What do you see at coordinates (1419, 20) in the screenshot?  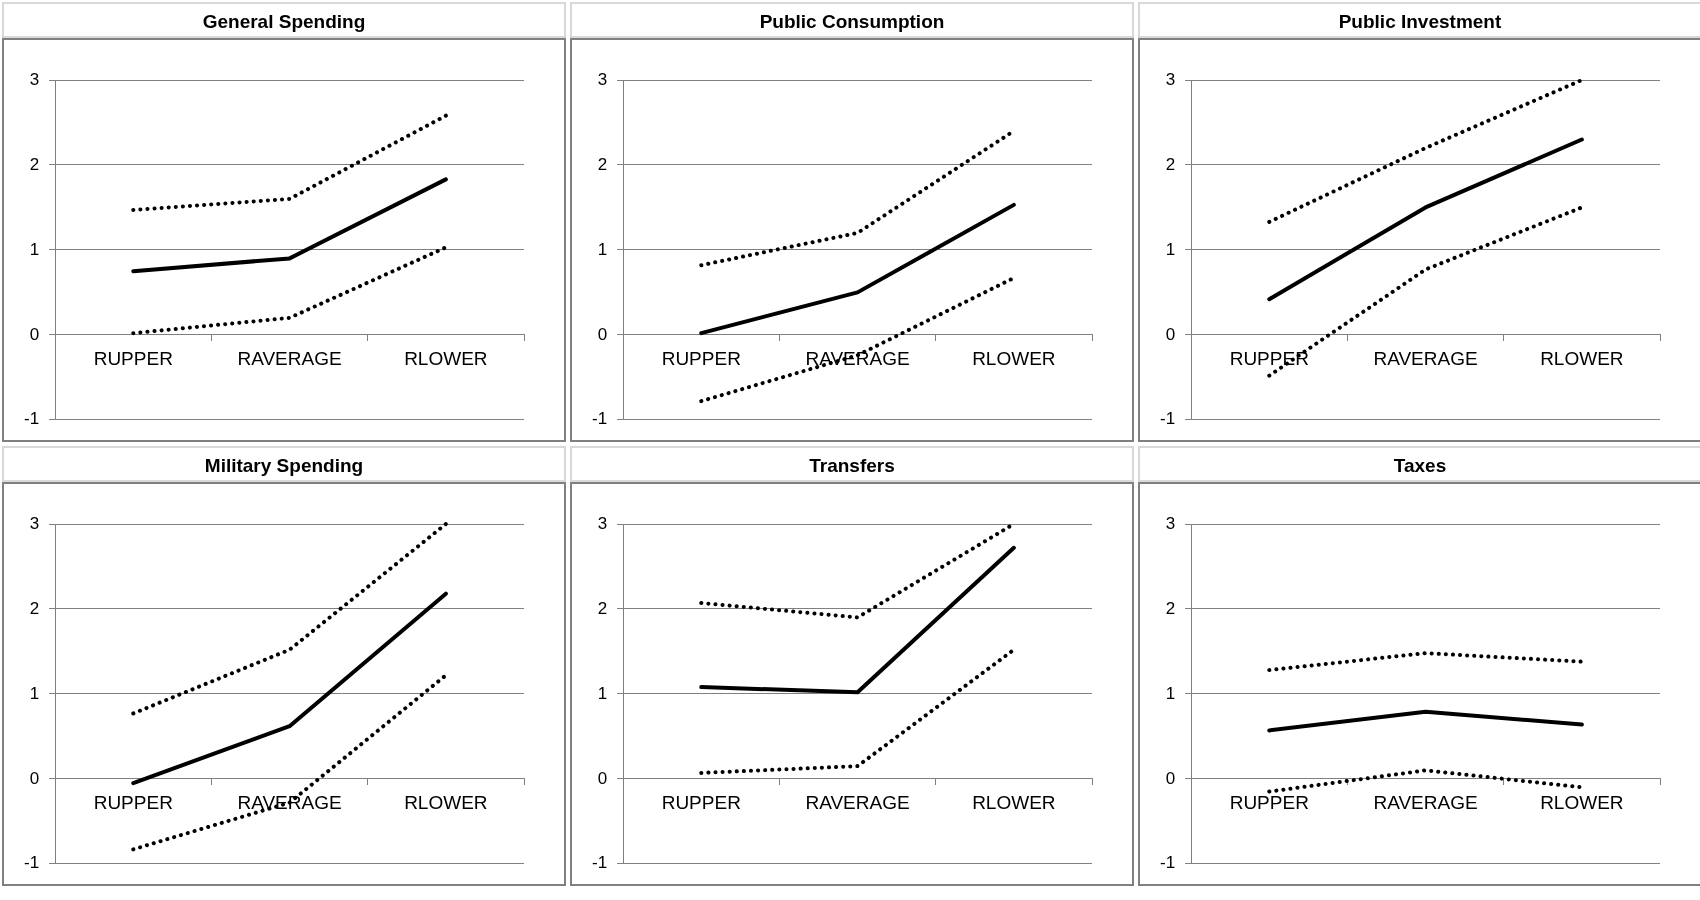 I see `chart-title: Public Investment` at bounding box center [1419, 20].